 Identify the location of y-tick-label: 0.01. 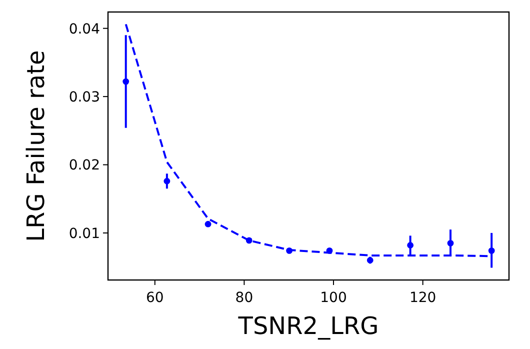
(84, 234).